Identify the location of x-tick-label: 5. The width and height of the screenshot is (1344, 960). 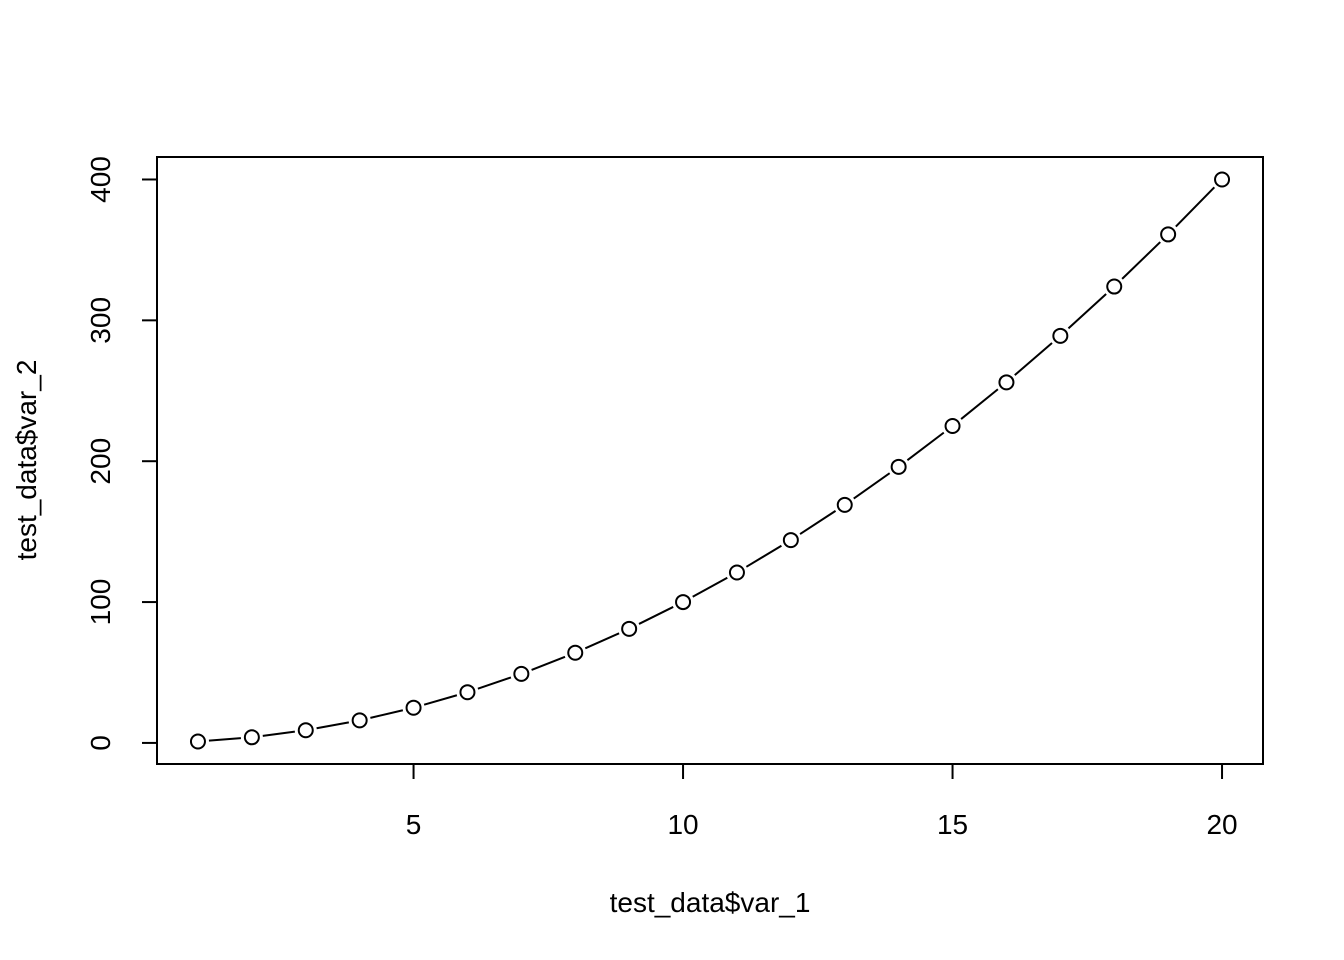
(414, 824).